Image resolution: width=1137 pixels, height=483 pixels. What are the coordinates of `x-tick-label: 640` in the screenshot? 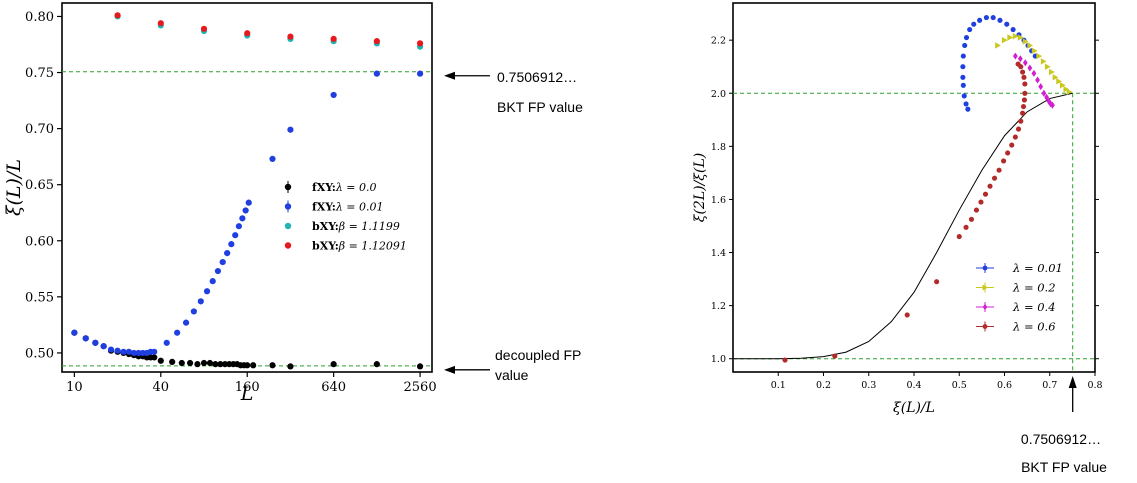 It's located at (333, 387).